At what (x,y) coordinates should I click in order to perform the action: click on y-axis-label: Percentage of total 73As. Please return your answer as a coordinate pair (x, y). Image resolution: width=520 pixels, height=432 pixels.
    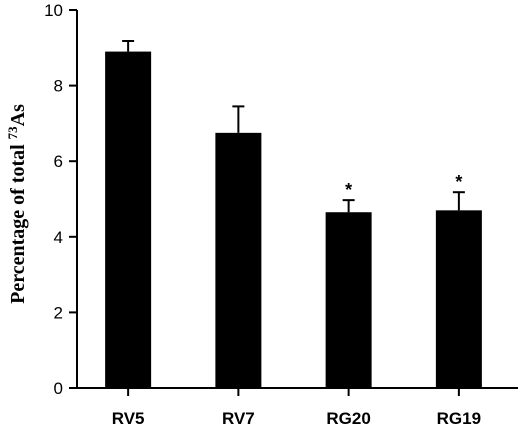
    Looking at the image, I should click on (17, 204).